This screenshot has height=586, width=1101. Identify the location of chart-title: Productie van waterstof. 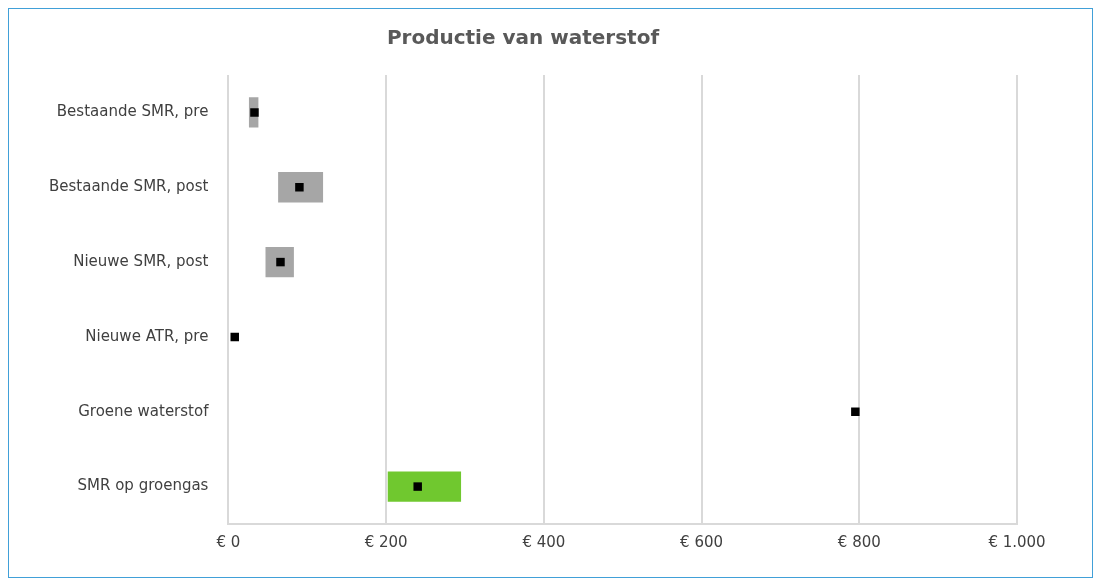
(523, 37).